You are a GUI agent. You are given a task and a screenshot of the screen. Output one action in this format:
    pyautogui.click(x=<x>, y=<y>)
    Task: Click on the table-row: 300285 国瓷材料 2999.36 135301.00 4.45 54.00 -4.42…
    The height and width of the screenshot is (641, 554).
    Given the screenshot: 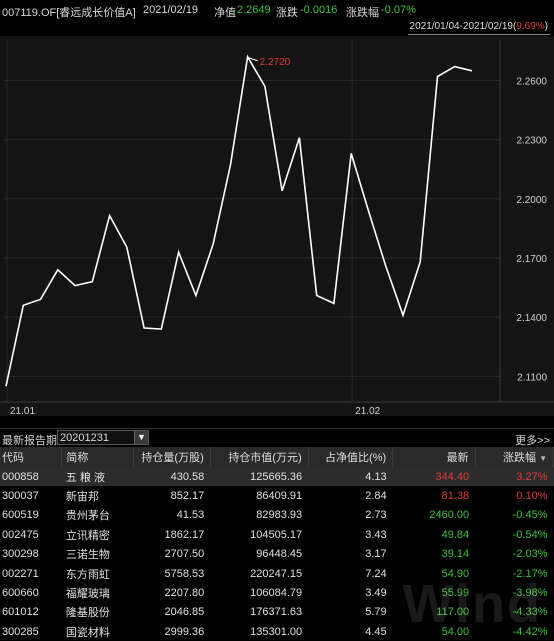 What is the action you would take?
    pyautogui.click(x=277, y=631)
    